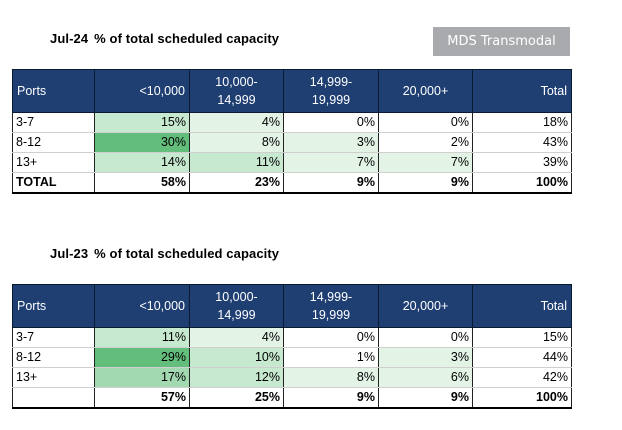 This screenshot has height=430, width=622. What do you see at coordinates (236, 398) in the screenshot?
I see `cell: 25%` at bounding box center [236, 398].